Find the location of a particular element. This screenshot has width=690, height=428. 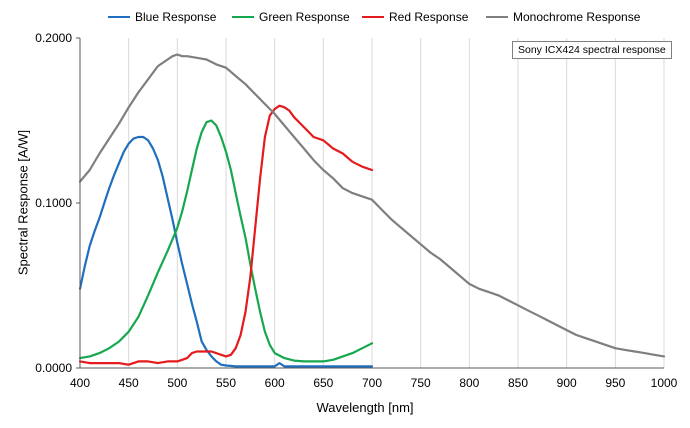

x-tick-label: 550 is located at coordinates (226, 383).